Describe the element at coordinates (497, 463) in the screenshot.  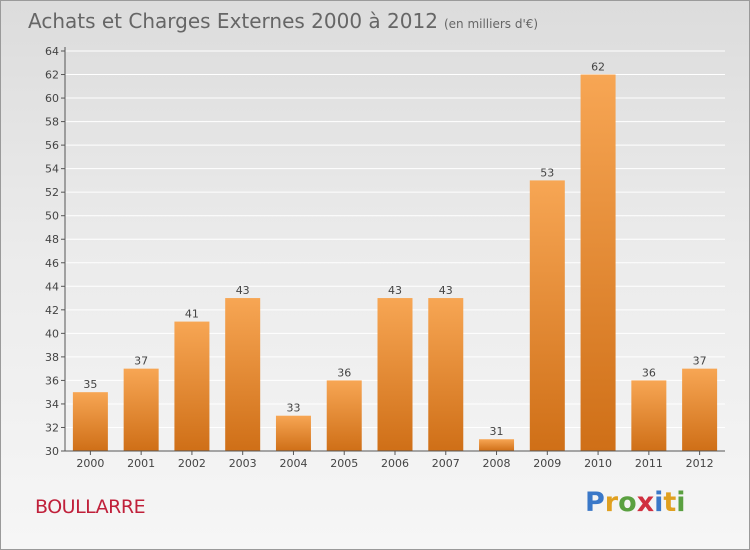
I see `x-tick-label: 2008` at that location.